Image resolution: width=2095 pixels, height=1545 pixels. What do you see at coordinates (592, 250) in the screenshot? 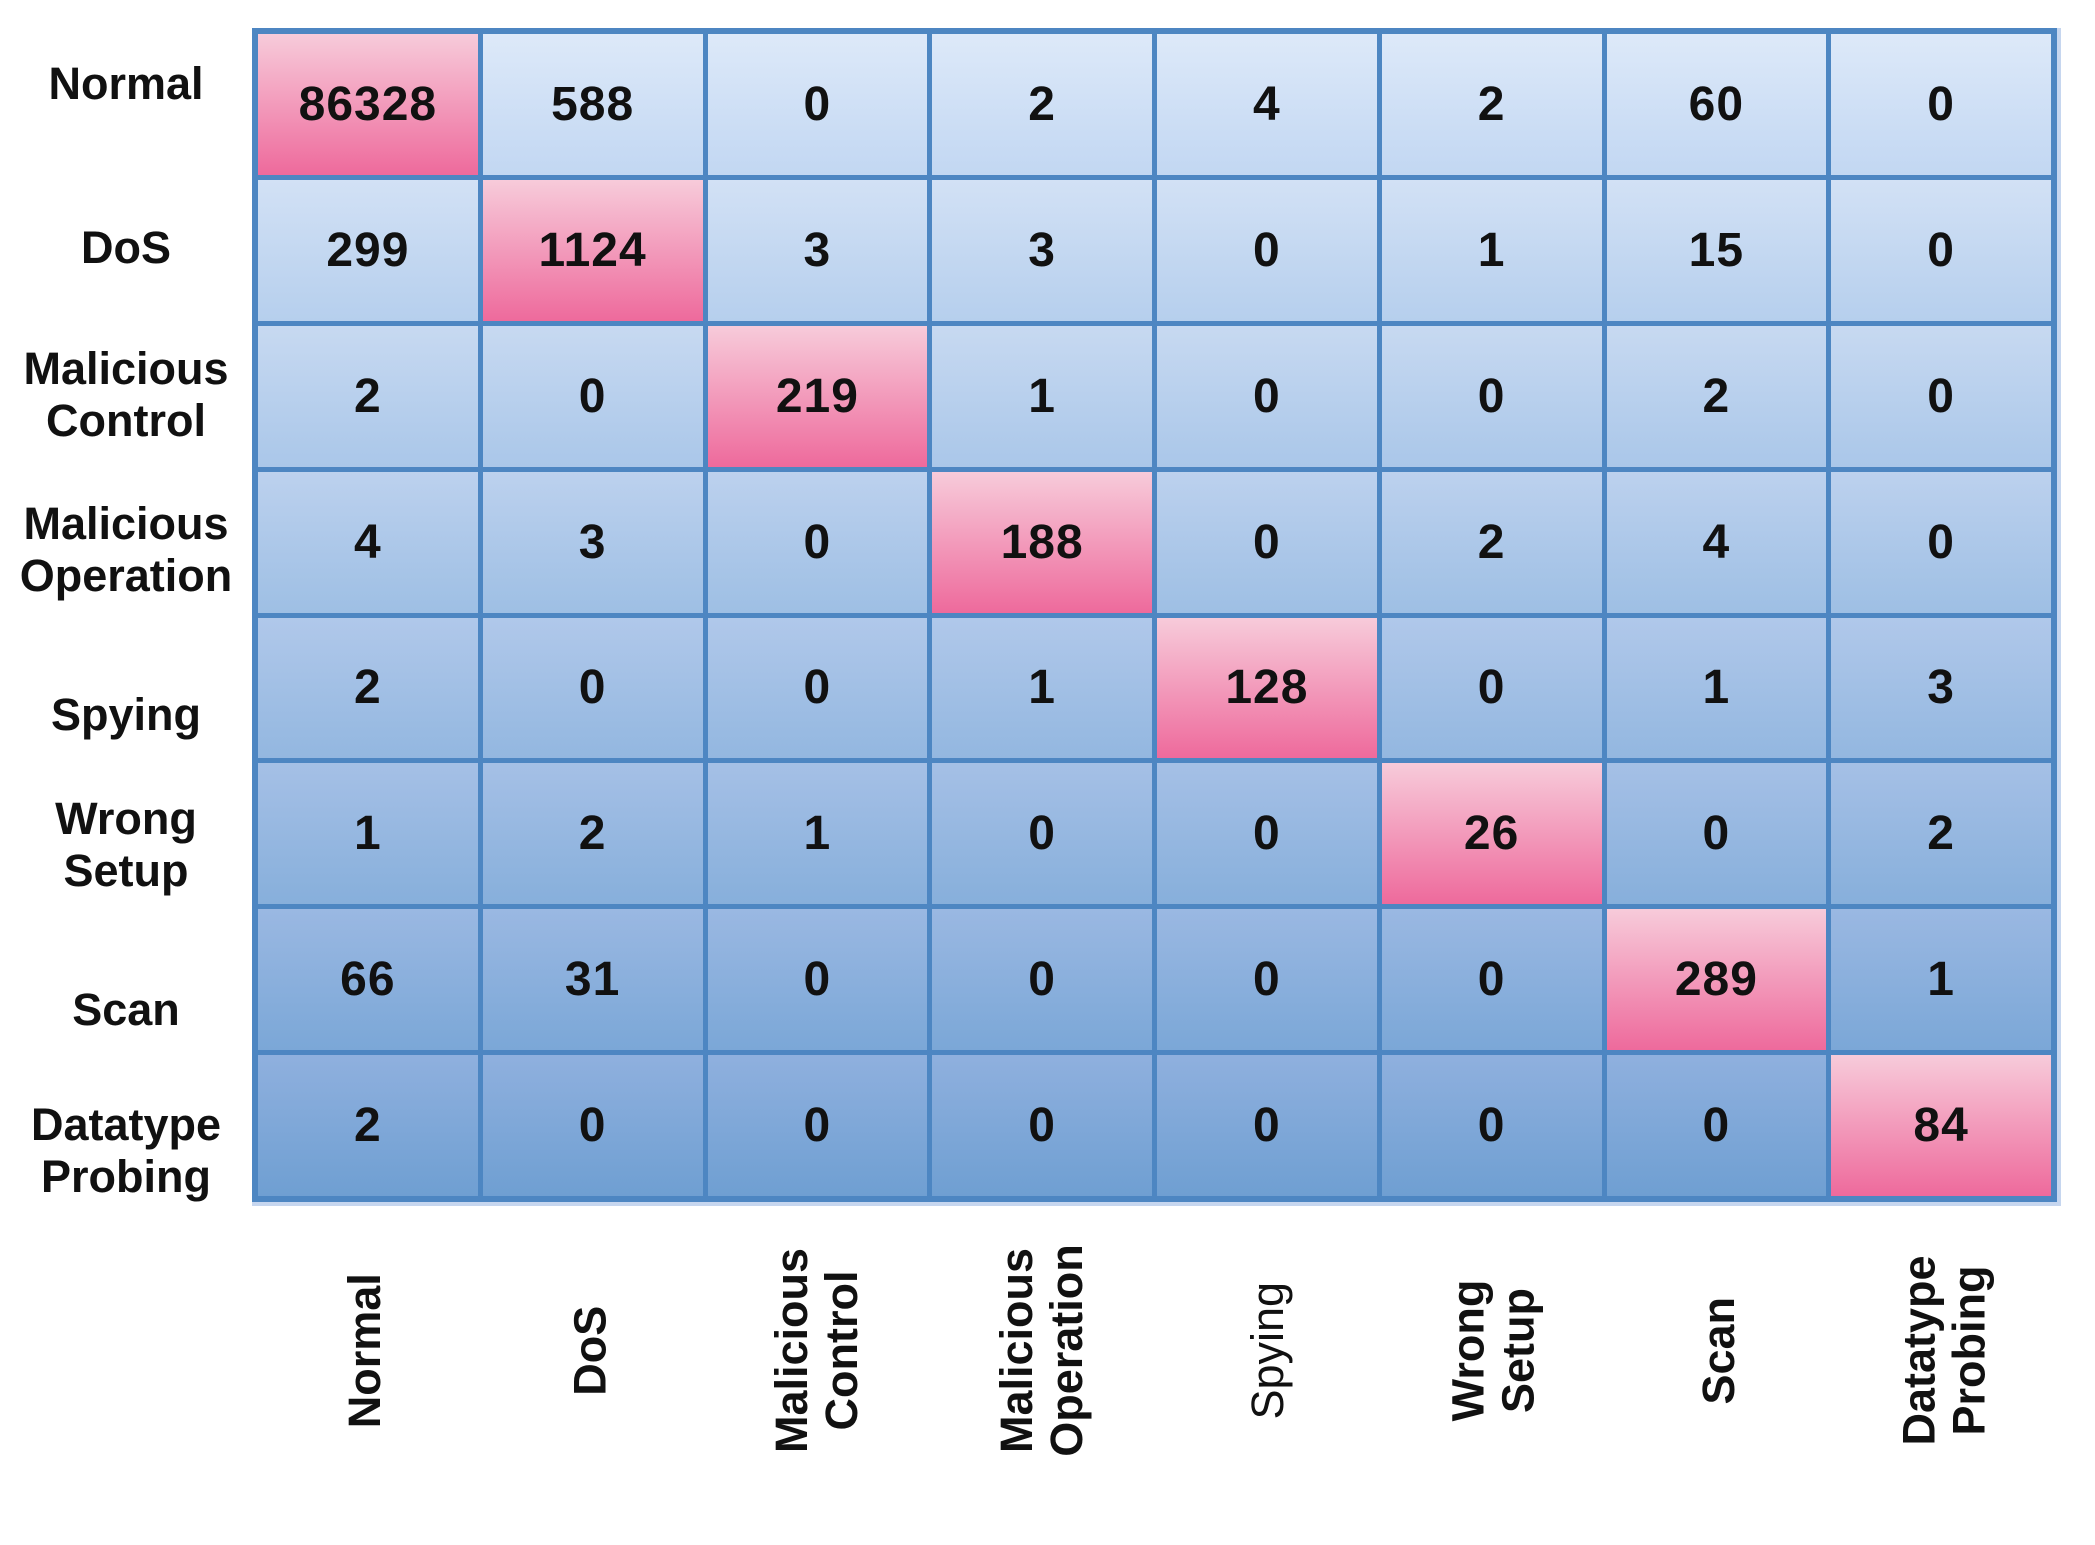
I see `matrix-cell-diagonal: 1124` at bounding box center [592, 250].